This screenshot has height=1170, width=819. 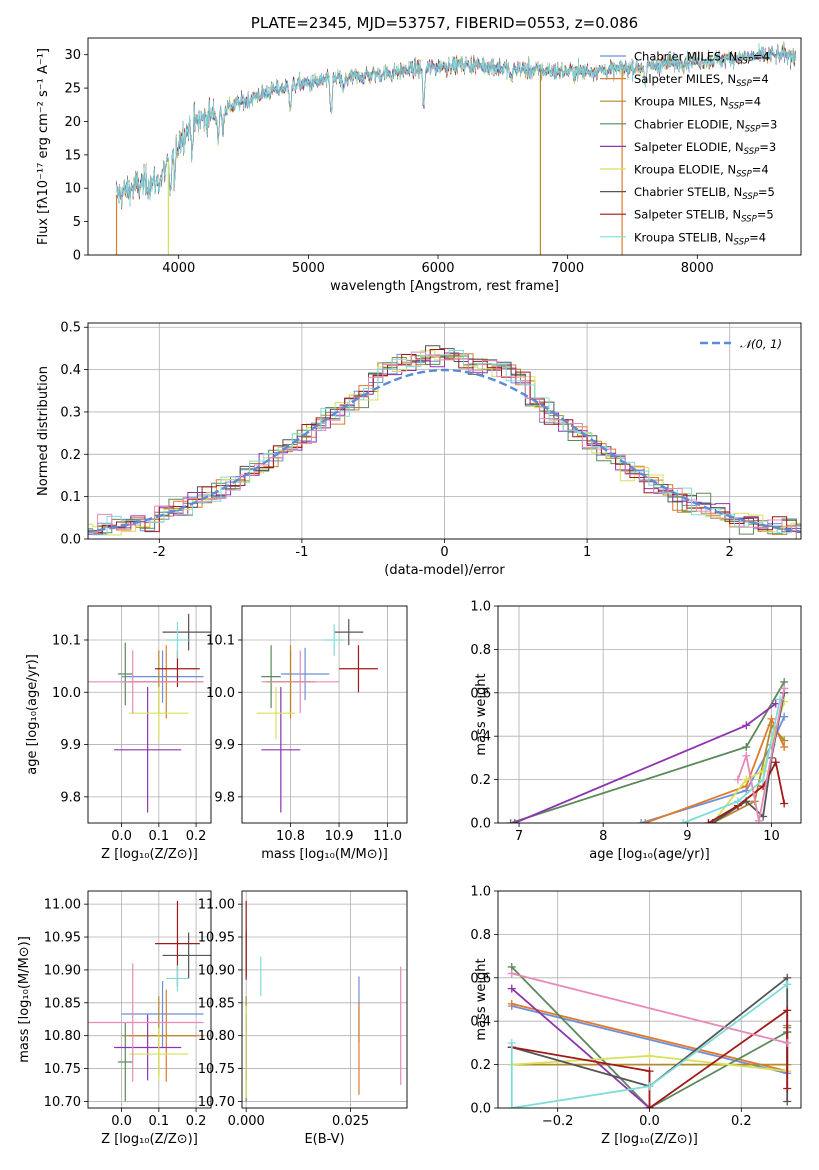 I want to click on weight_vs_age-ytick-label: 0.4, so click(x=480, y=737).